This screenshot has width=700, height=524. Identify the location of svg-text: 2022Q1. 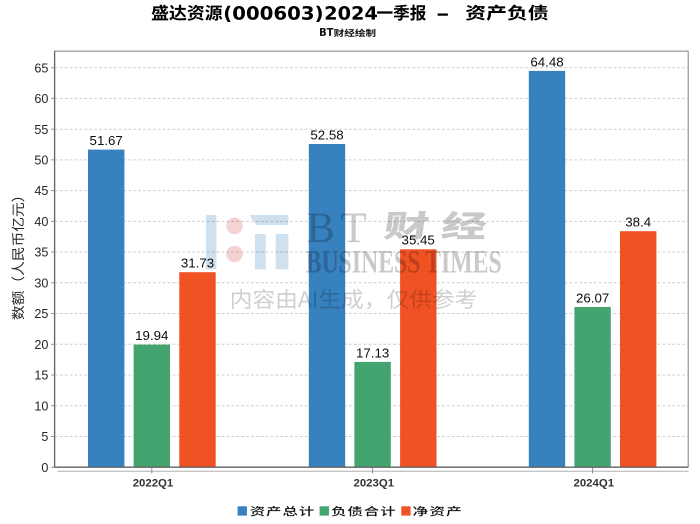
(153, 484).